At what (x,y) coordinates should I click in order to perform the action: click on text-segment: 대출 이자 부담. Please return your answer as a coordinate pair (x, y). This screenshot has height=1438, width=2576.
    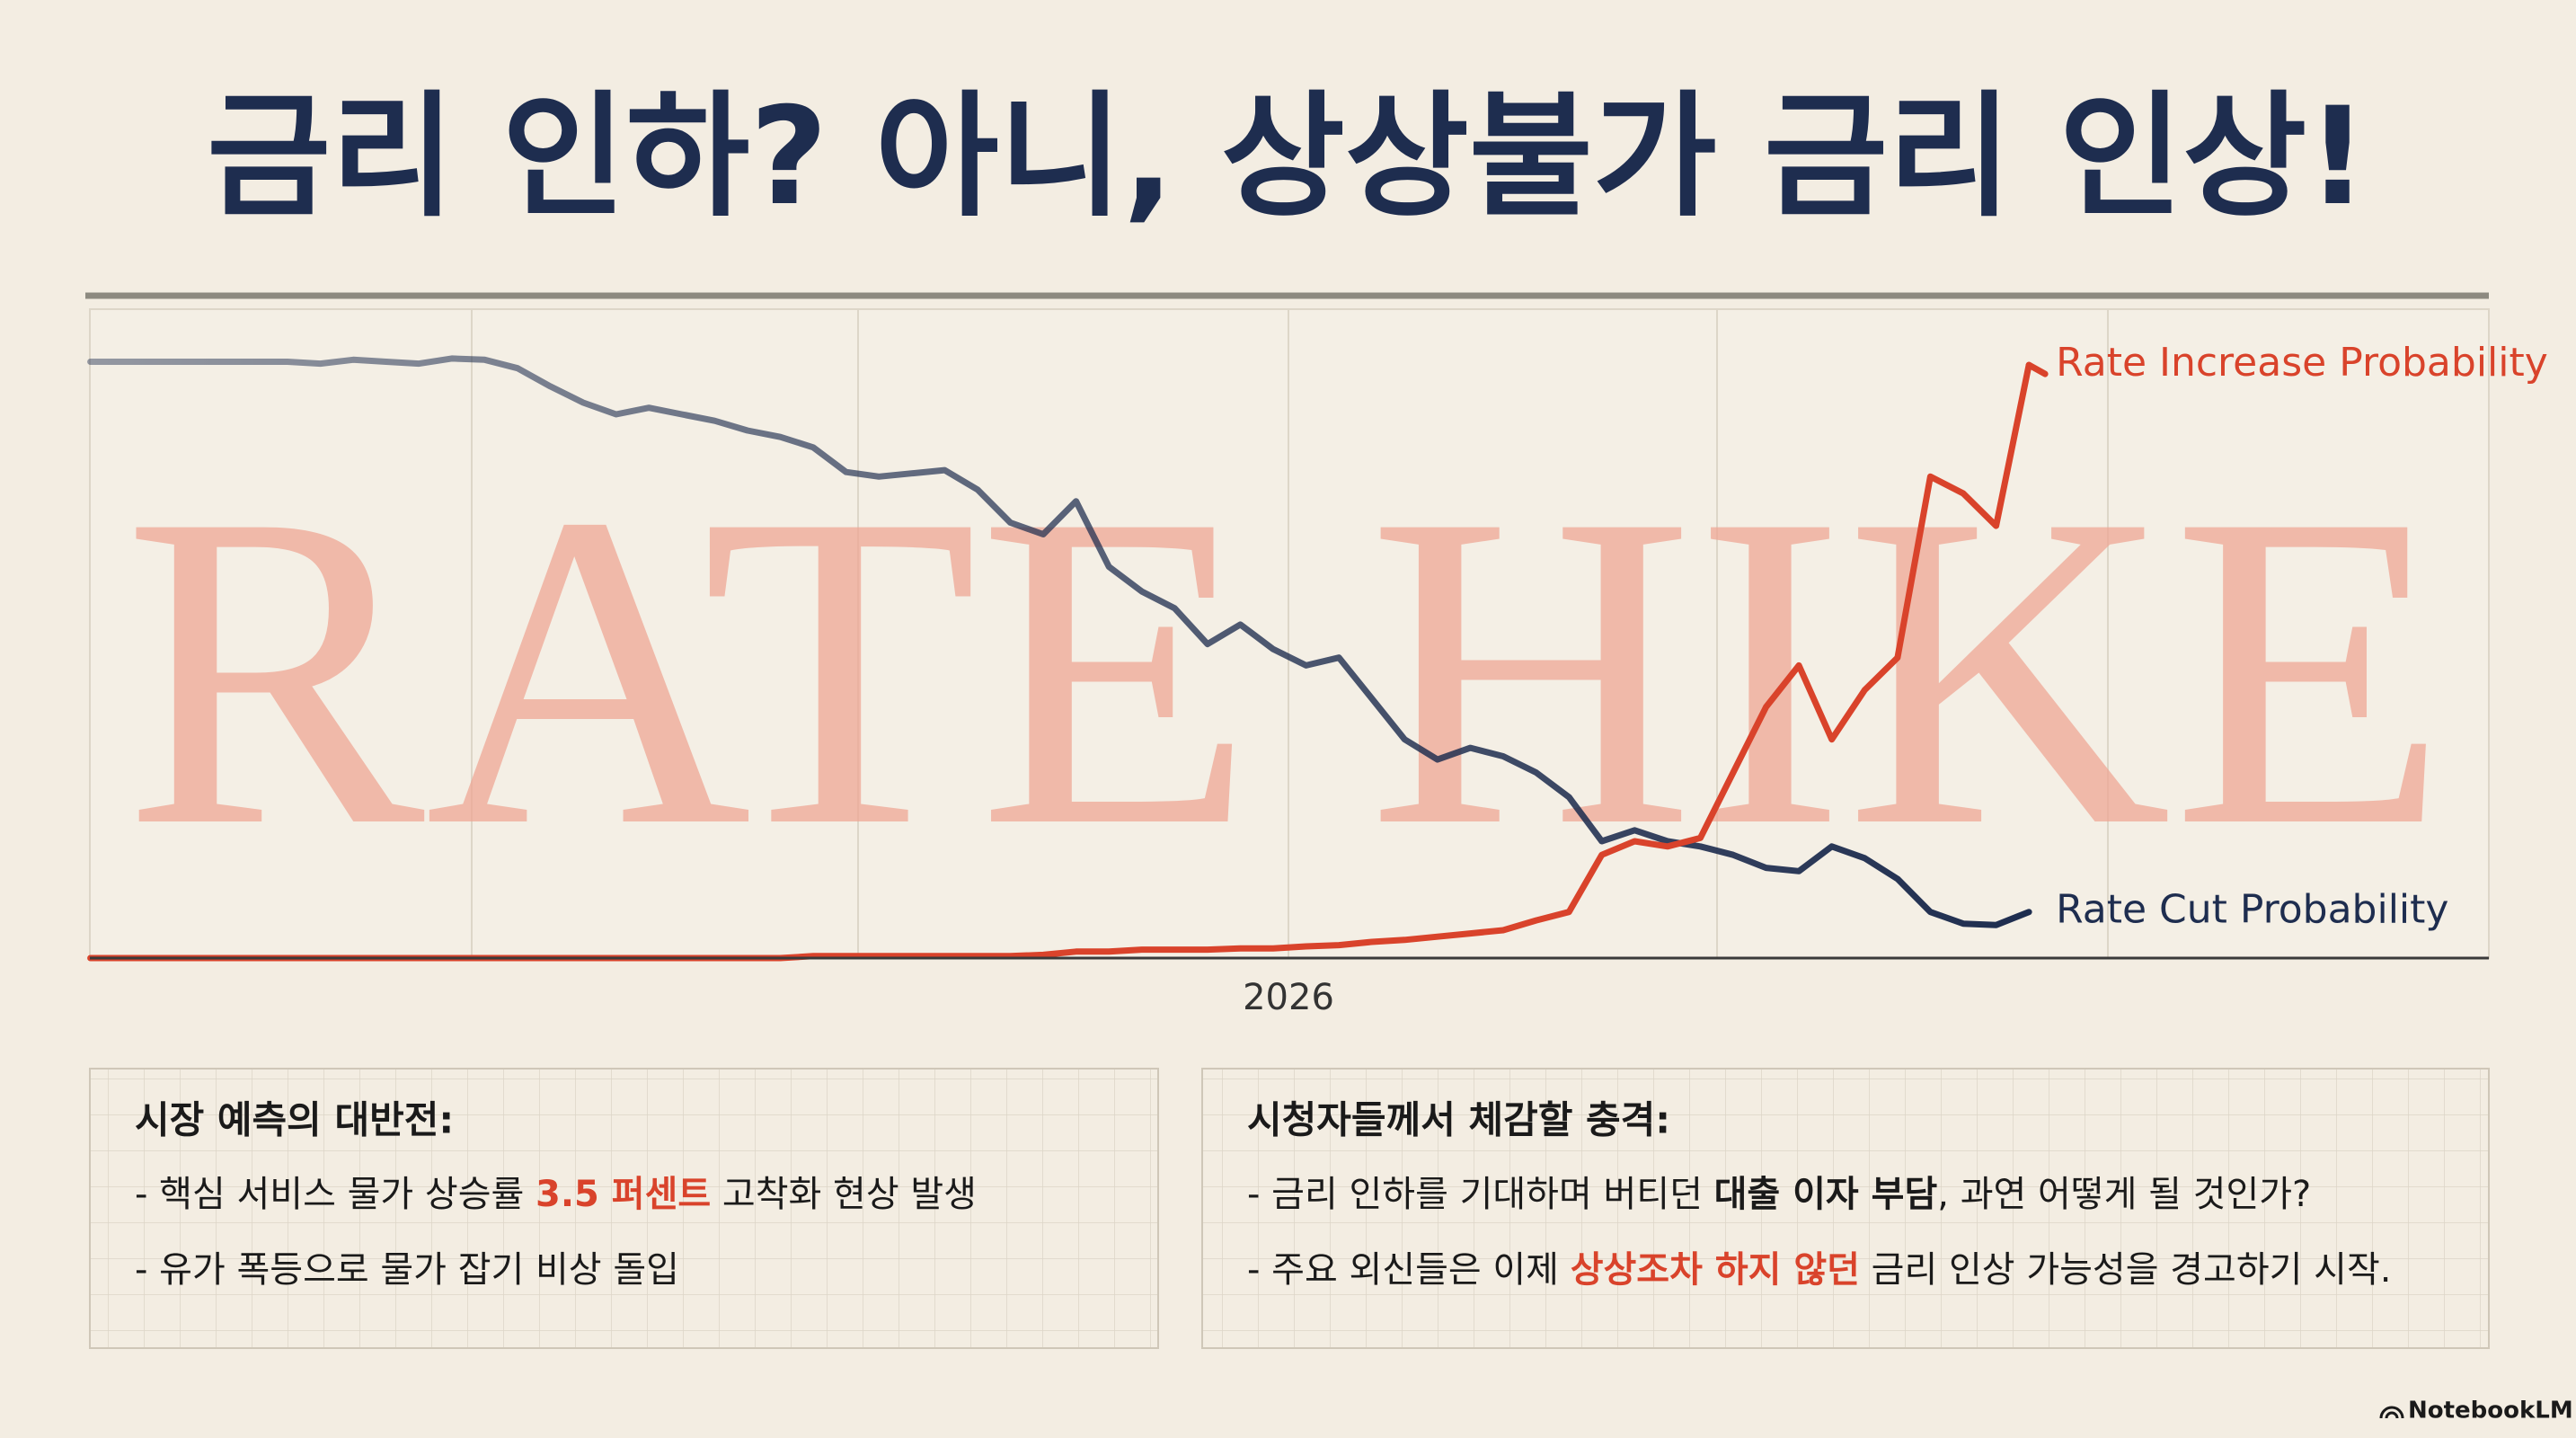
    Looking at the image, I should click on (1826, 1194).